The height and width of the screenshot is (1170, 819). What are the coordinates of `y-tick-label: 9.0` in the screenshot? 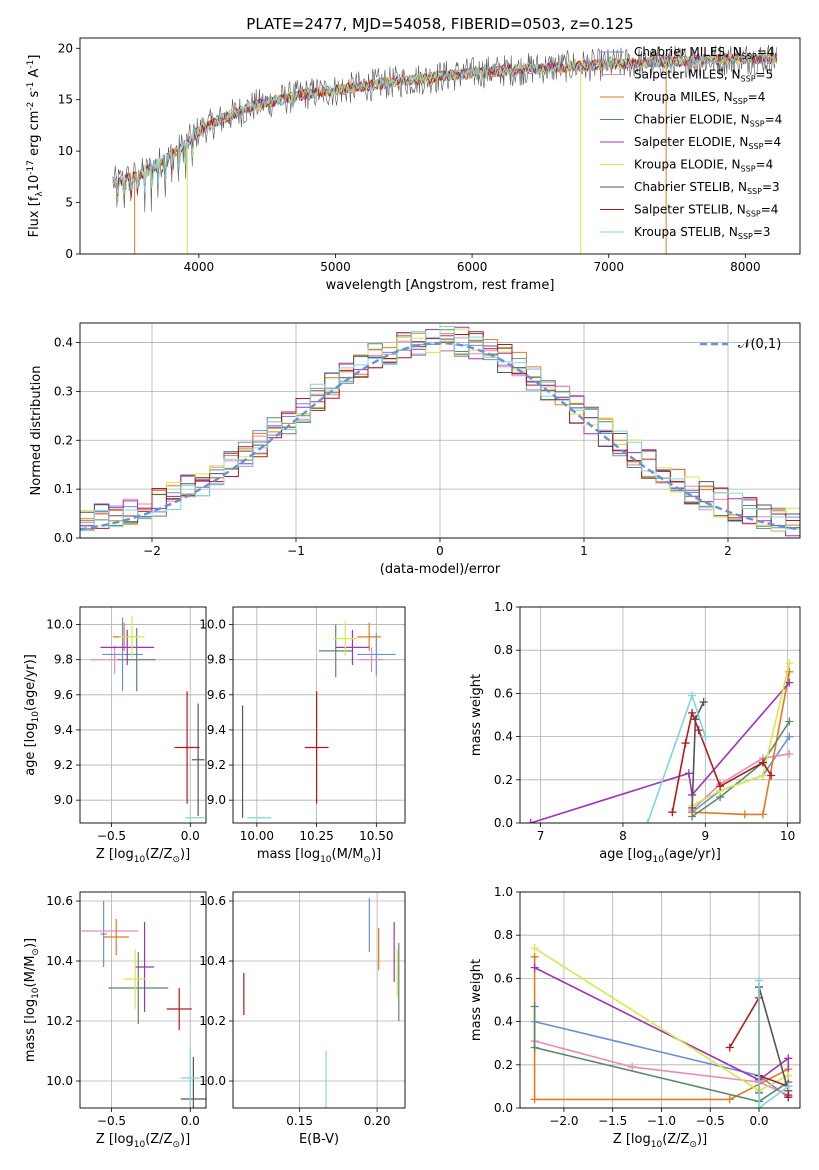 It's located at (63, 800).